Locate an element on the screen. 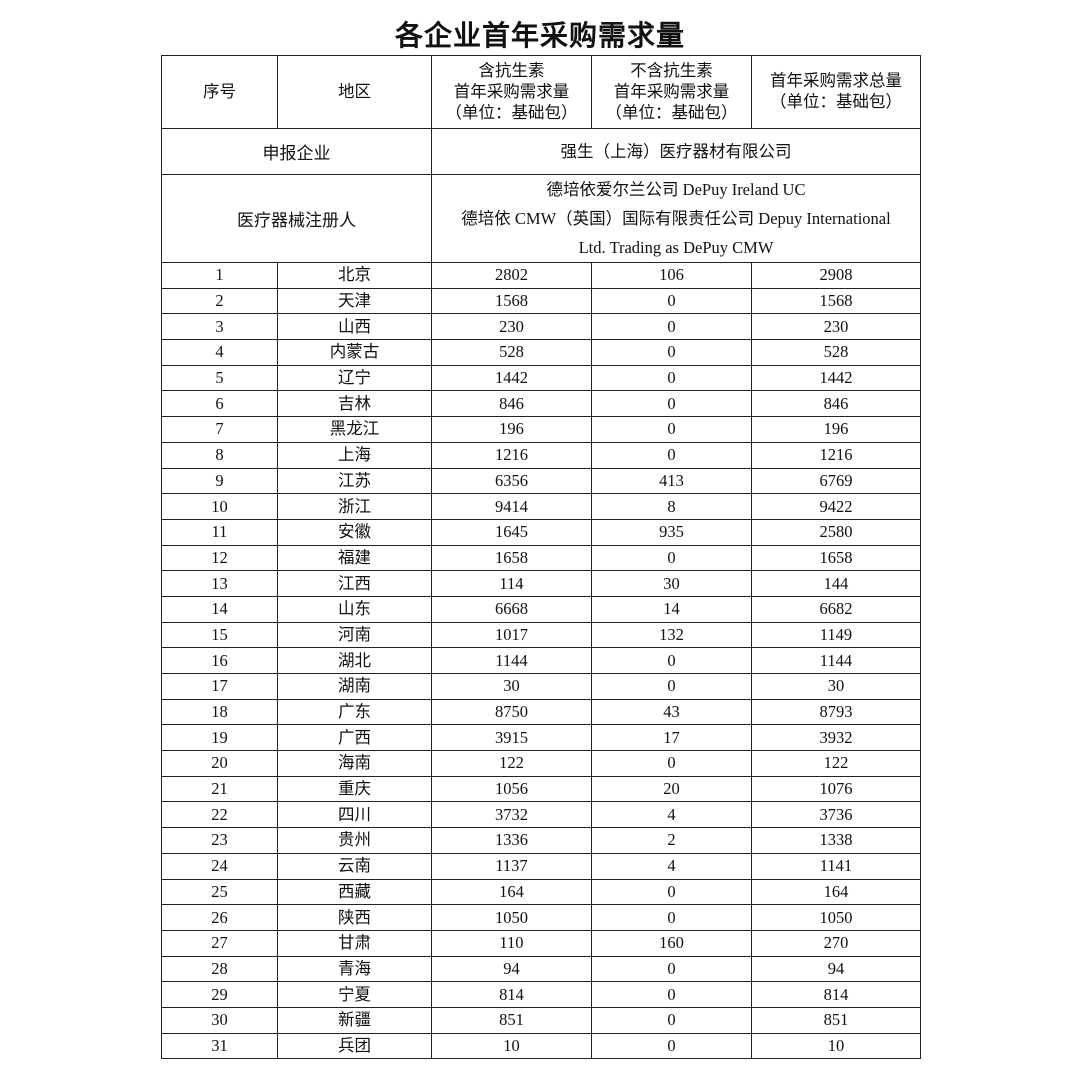 Image resolution: width=1080 pixels, height=1086 pixels. cell-index: 9 is located at coordinates (219, 481).